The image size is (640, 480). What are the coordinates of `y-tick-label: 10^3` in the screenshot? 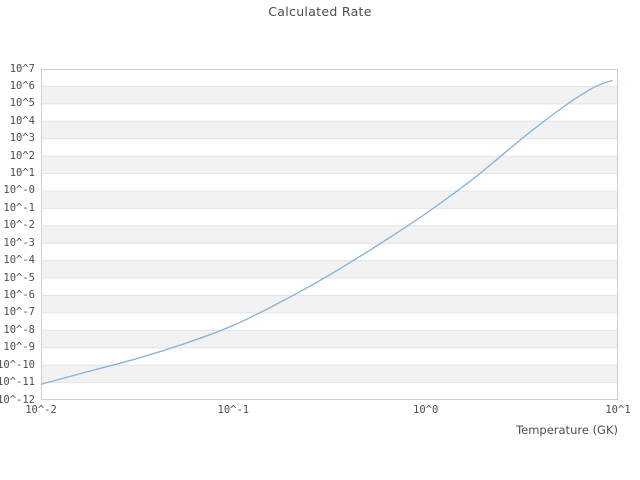 It's located at (22, 138).